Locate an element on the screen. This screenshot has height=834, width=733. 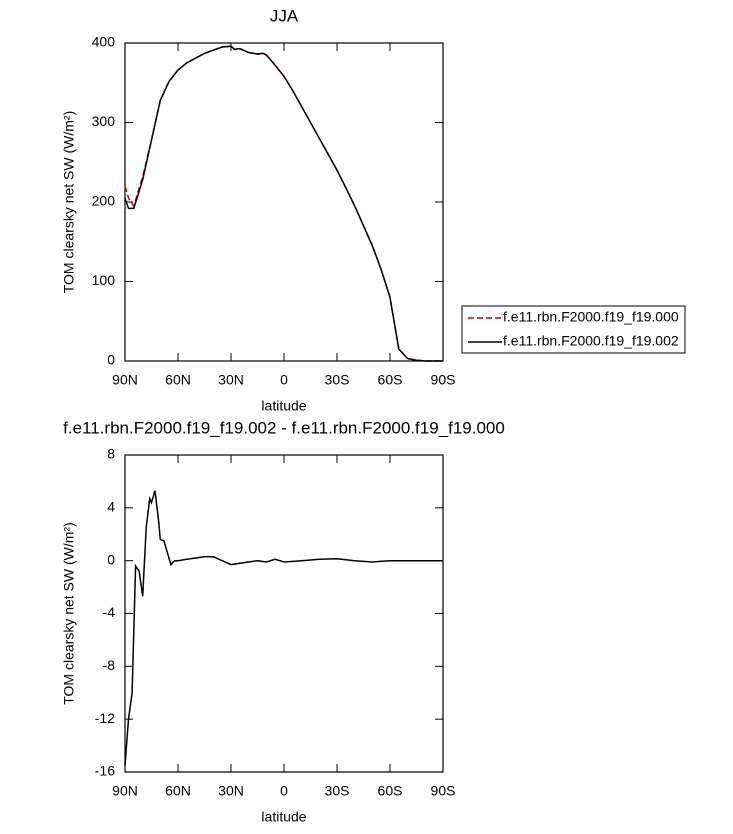
legend-label: f.e11.rbn.F2000.f19_f19.000 is located at coordinates (591, 317).